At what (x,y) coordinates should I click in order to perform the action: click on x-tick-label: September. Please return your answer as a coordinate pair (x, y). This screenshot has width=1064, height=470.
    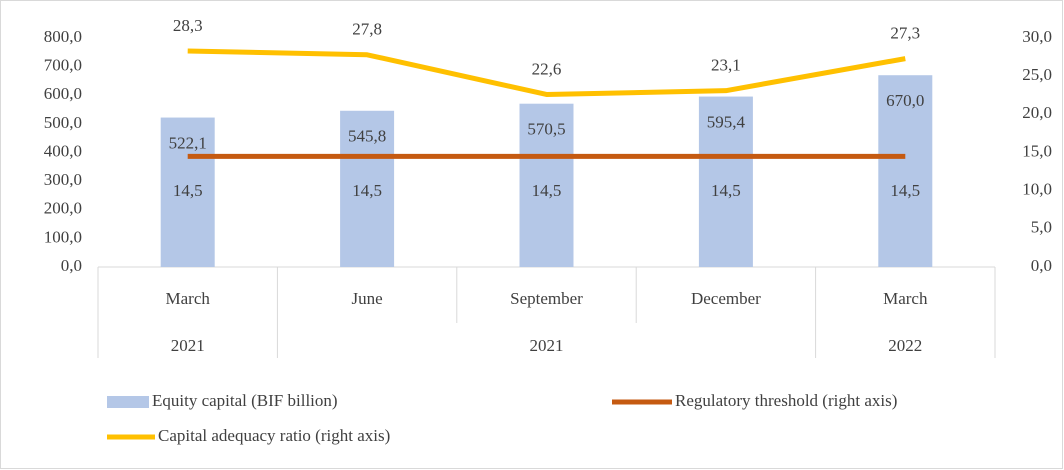
    Looking at the image, I should click on (546, 298).